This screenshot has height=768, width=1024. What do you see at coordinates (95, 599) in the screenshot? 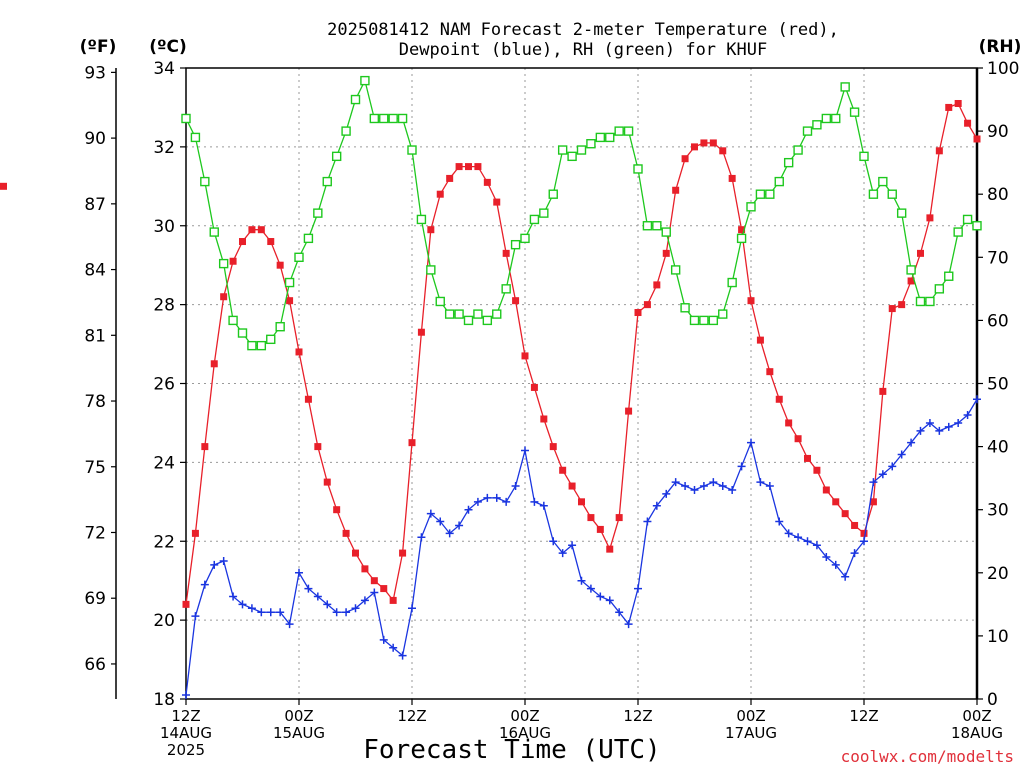
I see `fahrenheit-tick-label: 69` at bounding box center [95, 599].